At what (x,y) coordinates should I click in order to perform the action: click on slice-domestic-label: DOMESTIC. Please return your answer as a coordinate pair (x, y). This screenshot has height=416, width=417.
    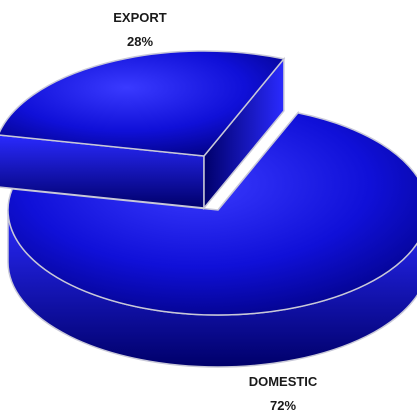
    Looking at the image, I should click on (283, 381).